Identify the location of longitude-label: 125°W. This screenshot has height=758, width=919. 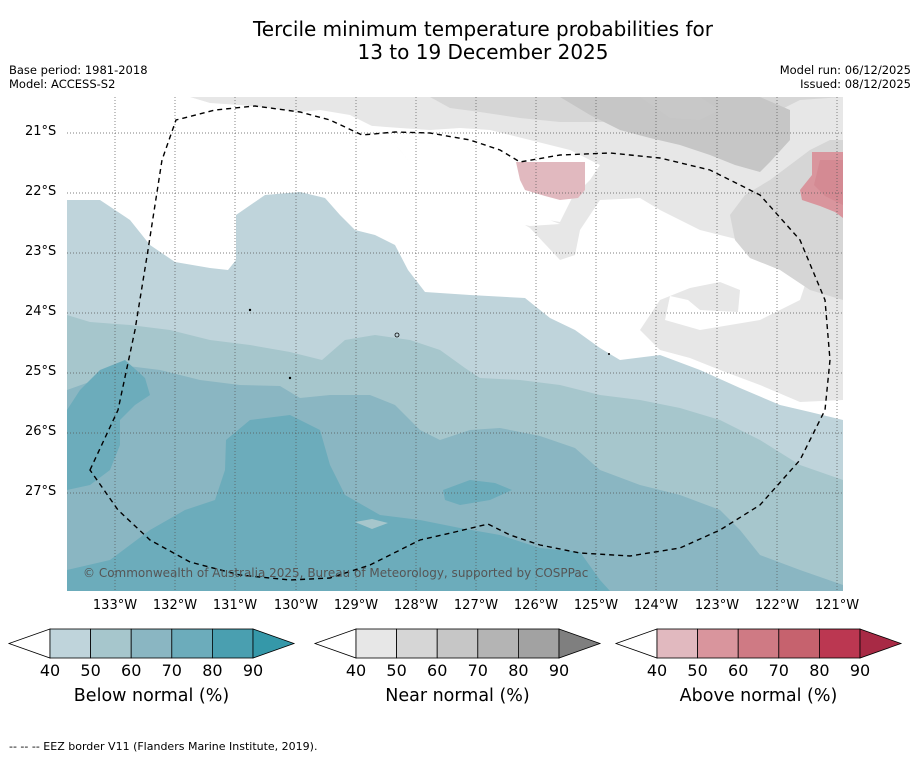
(596, 605).